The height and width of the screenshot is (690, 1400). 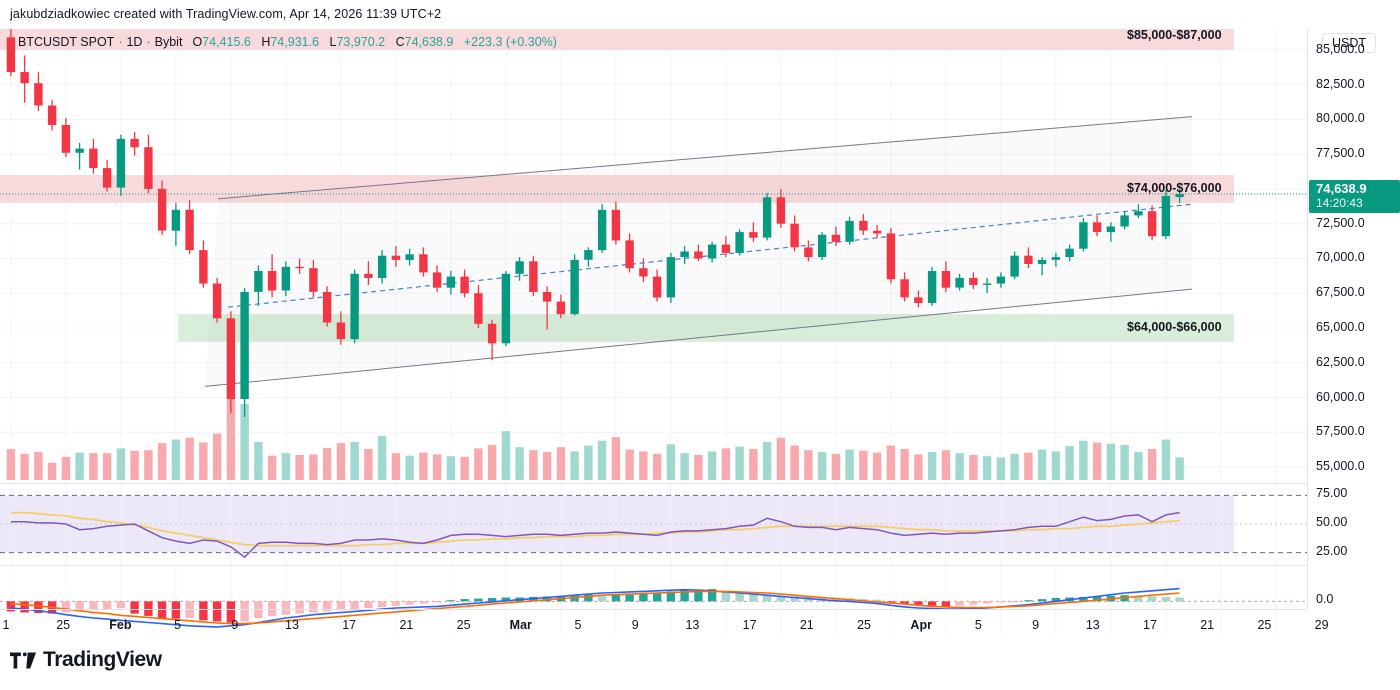 I want to click on price-tick-55000: 55,000.0, so click(x=1340, y=466).